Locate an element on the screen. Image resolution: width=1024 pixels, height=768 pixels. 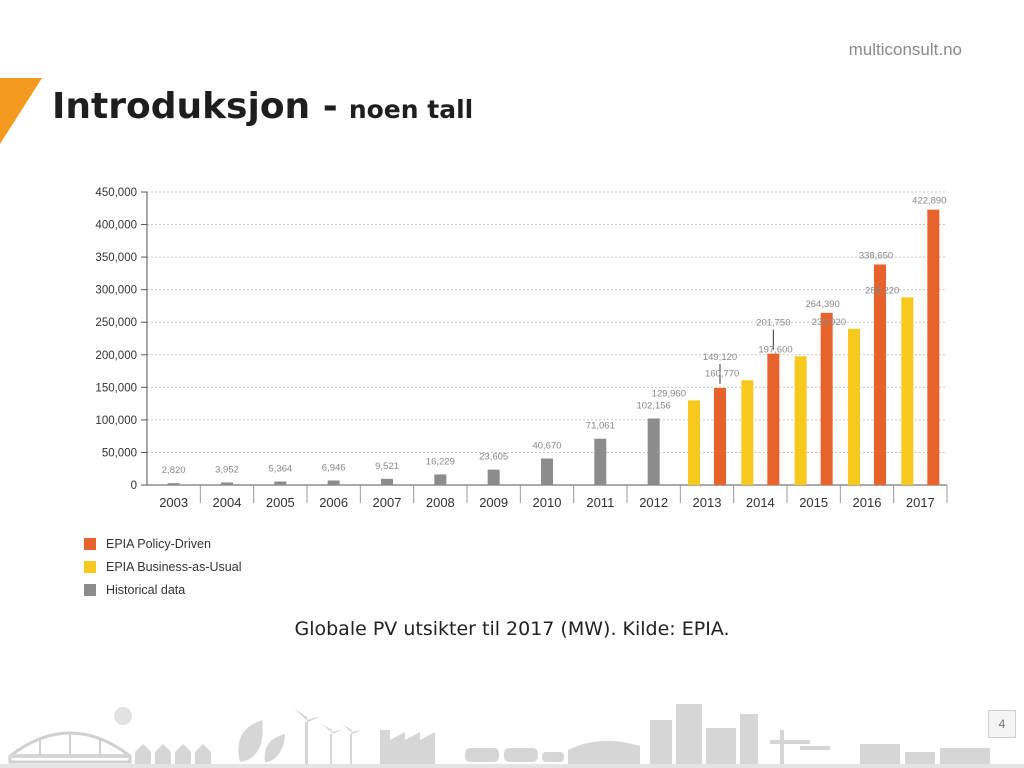
bar-policy-2015 is located at coordinates (826, 398).